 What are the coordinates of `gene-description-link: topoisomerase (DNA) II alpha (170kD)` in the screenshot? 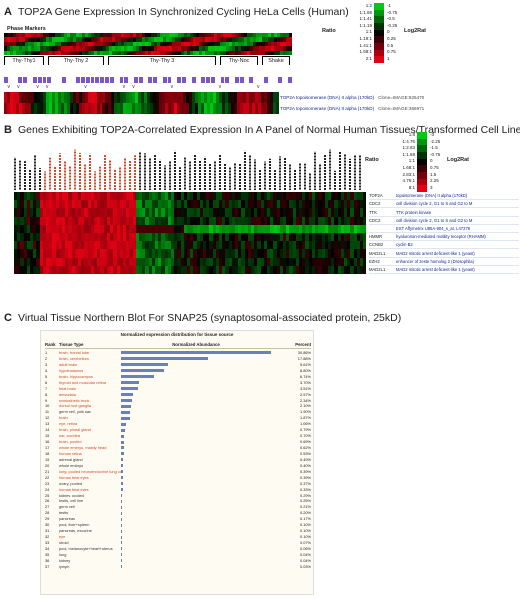 It's located at (432, 196).